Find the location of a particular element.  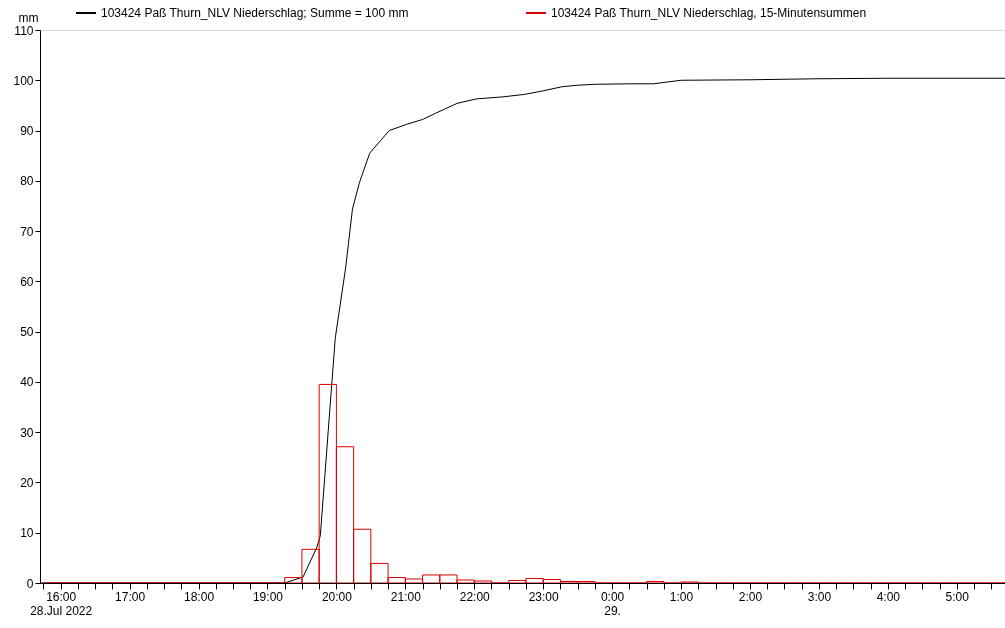

x-tick-label: 0:00 29. is located at coordinates (612, 603).